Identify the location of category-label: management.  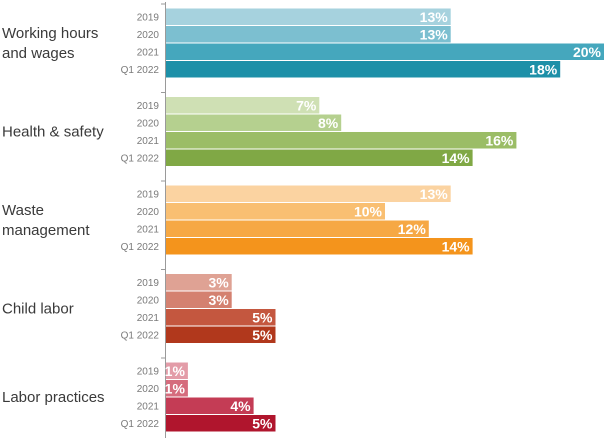
(46, 230).